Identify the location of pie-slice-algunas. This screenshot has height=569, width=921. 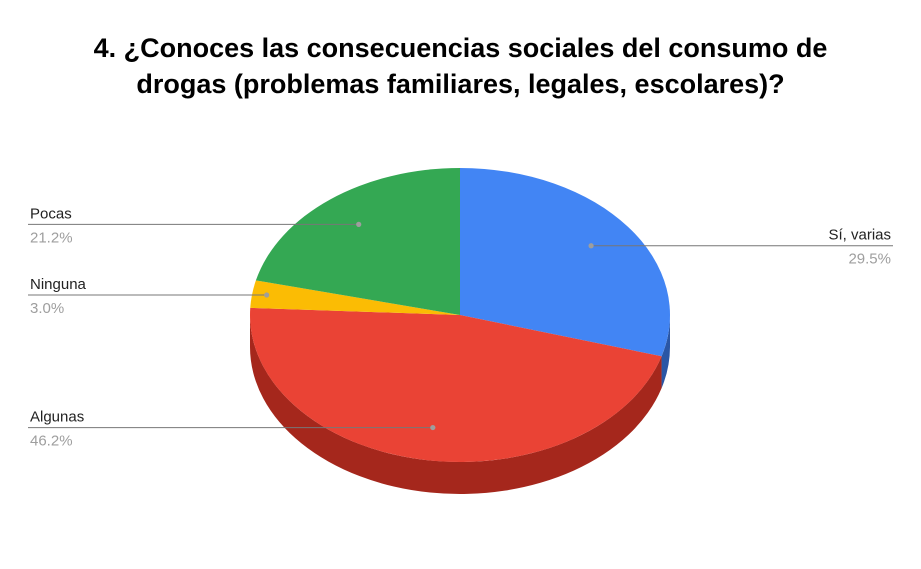
(456, 384).